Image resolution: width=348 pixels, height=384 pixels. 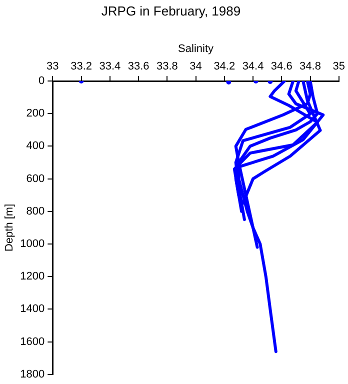 I want to click on y-tick-label: 0, so click(x=41, y=81).